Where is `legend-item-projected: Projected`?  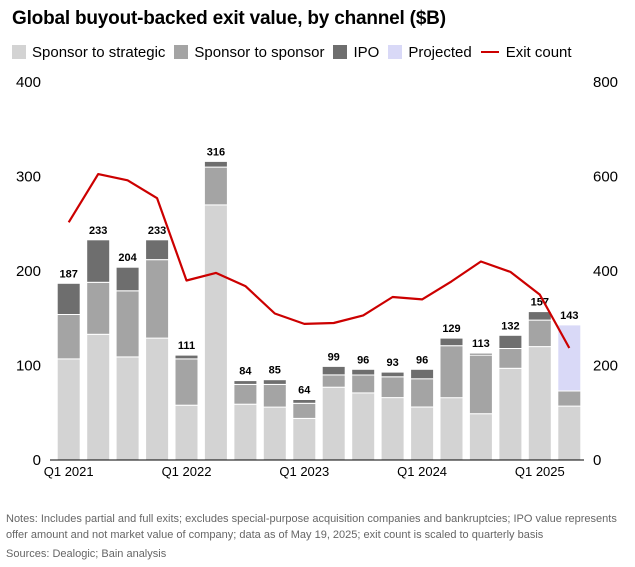 legend-item-projected: Projected is located at coordinates (430, 52).